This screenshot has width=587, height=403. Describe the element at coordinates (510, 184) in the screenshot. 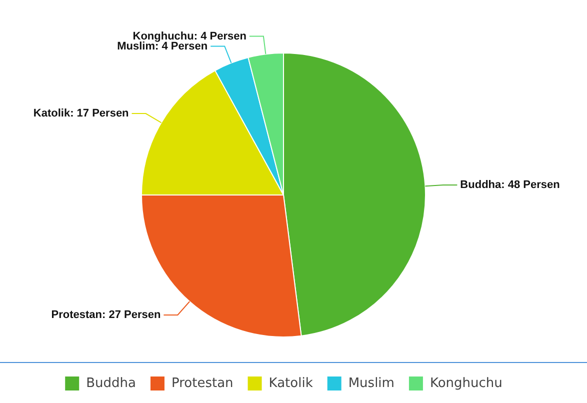

I see `data-label: Buddha: 48 Persen` at that location.